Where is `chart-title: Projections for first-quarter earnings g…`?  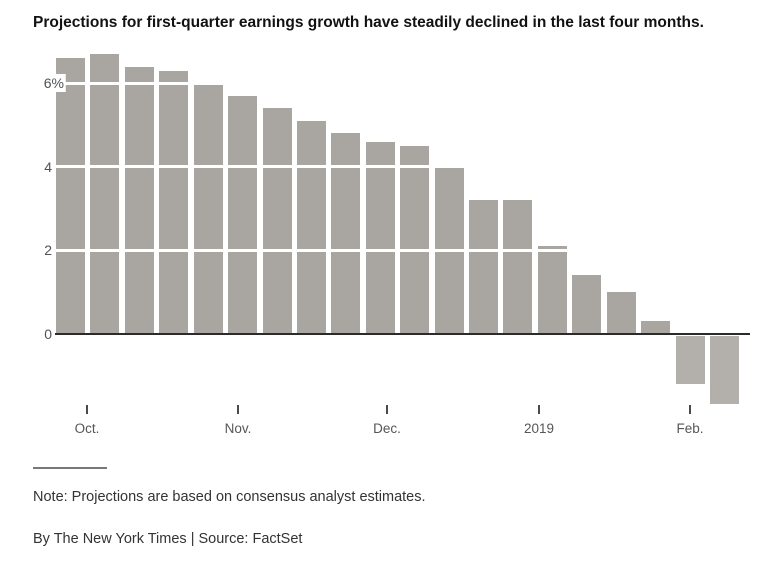 chart-title: Projections for first-quarter earnings g… is located at coordinates (368, 22).